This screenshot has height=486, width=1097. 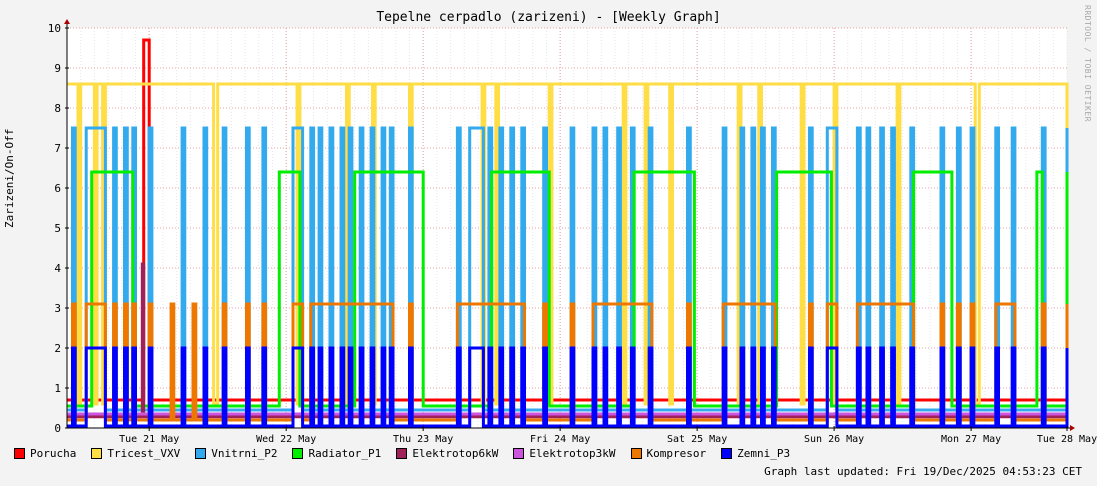 I want to click on y-tick-label: 8, so click(x=57, y=108).